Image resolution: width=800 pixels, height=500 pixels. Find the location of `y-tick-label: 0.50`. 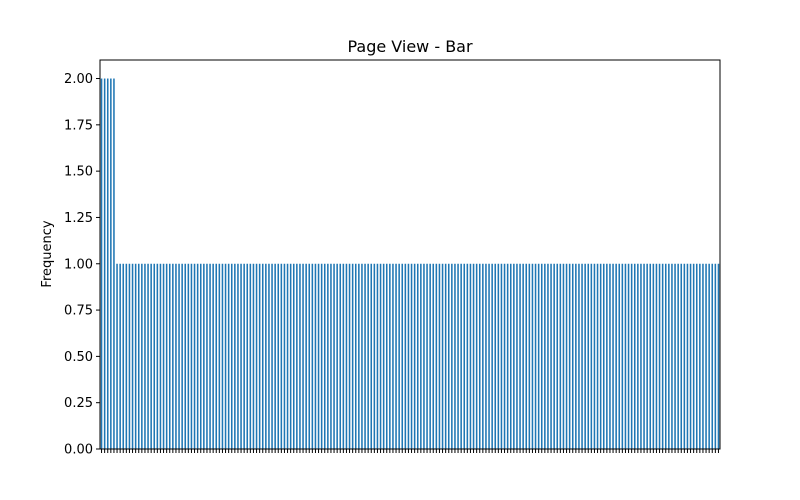

y-tick-label: 0.50 is located at coordinates (78, 357).